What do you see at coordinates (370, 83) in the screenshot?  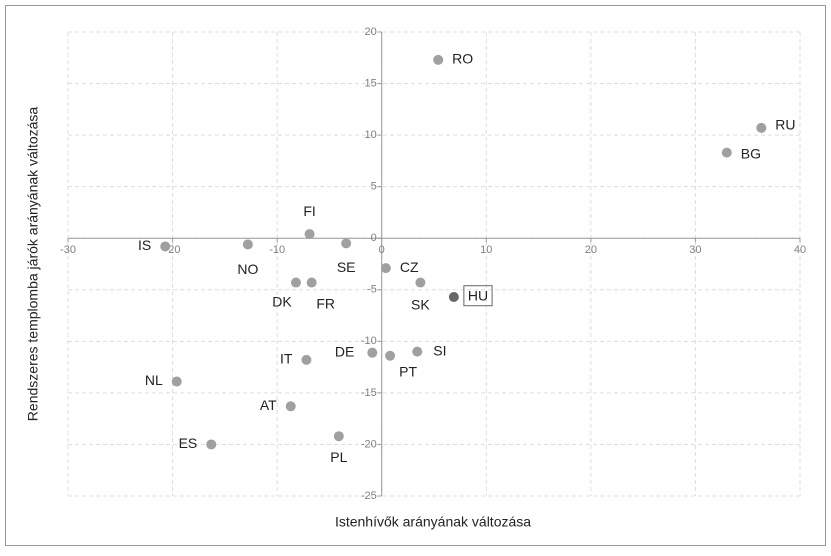 I see `y-tick-label: 15` at bounding box center [370, 83].